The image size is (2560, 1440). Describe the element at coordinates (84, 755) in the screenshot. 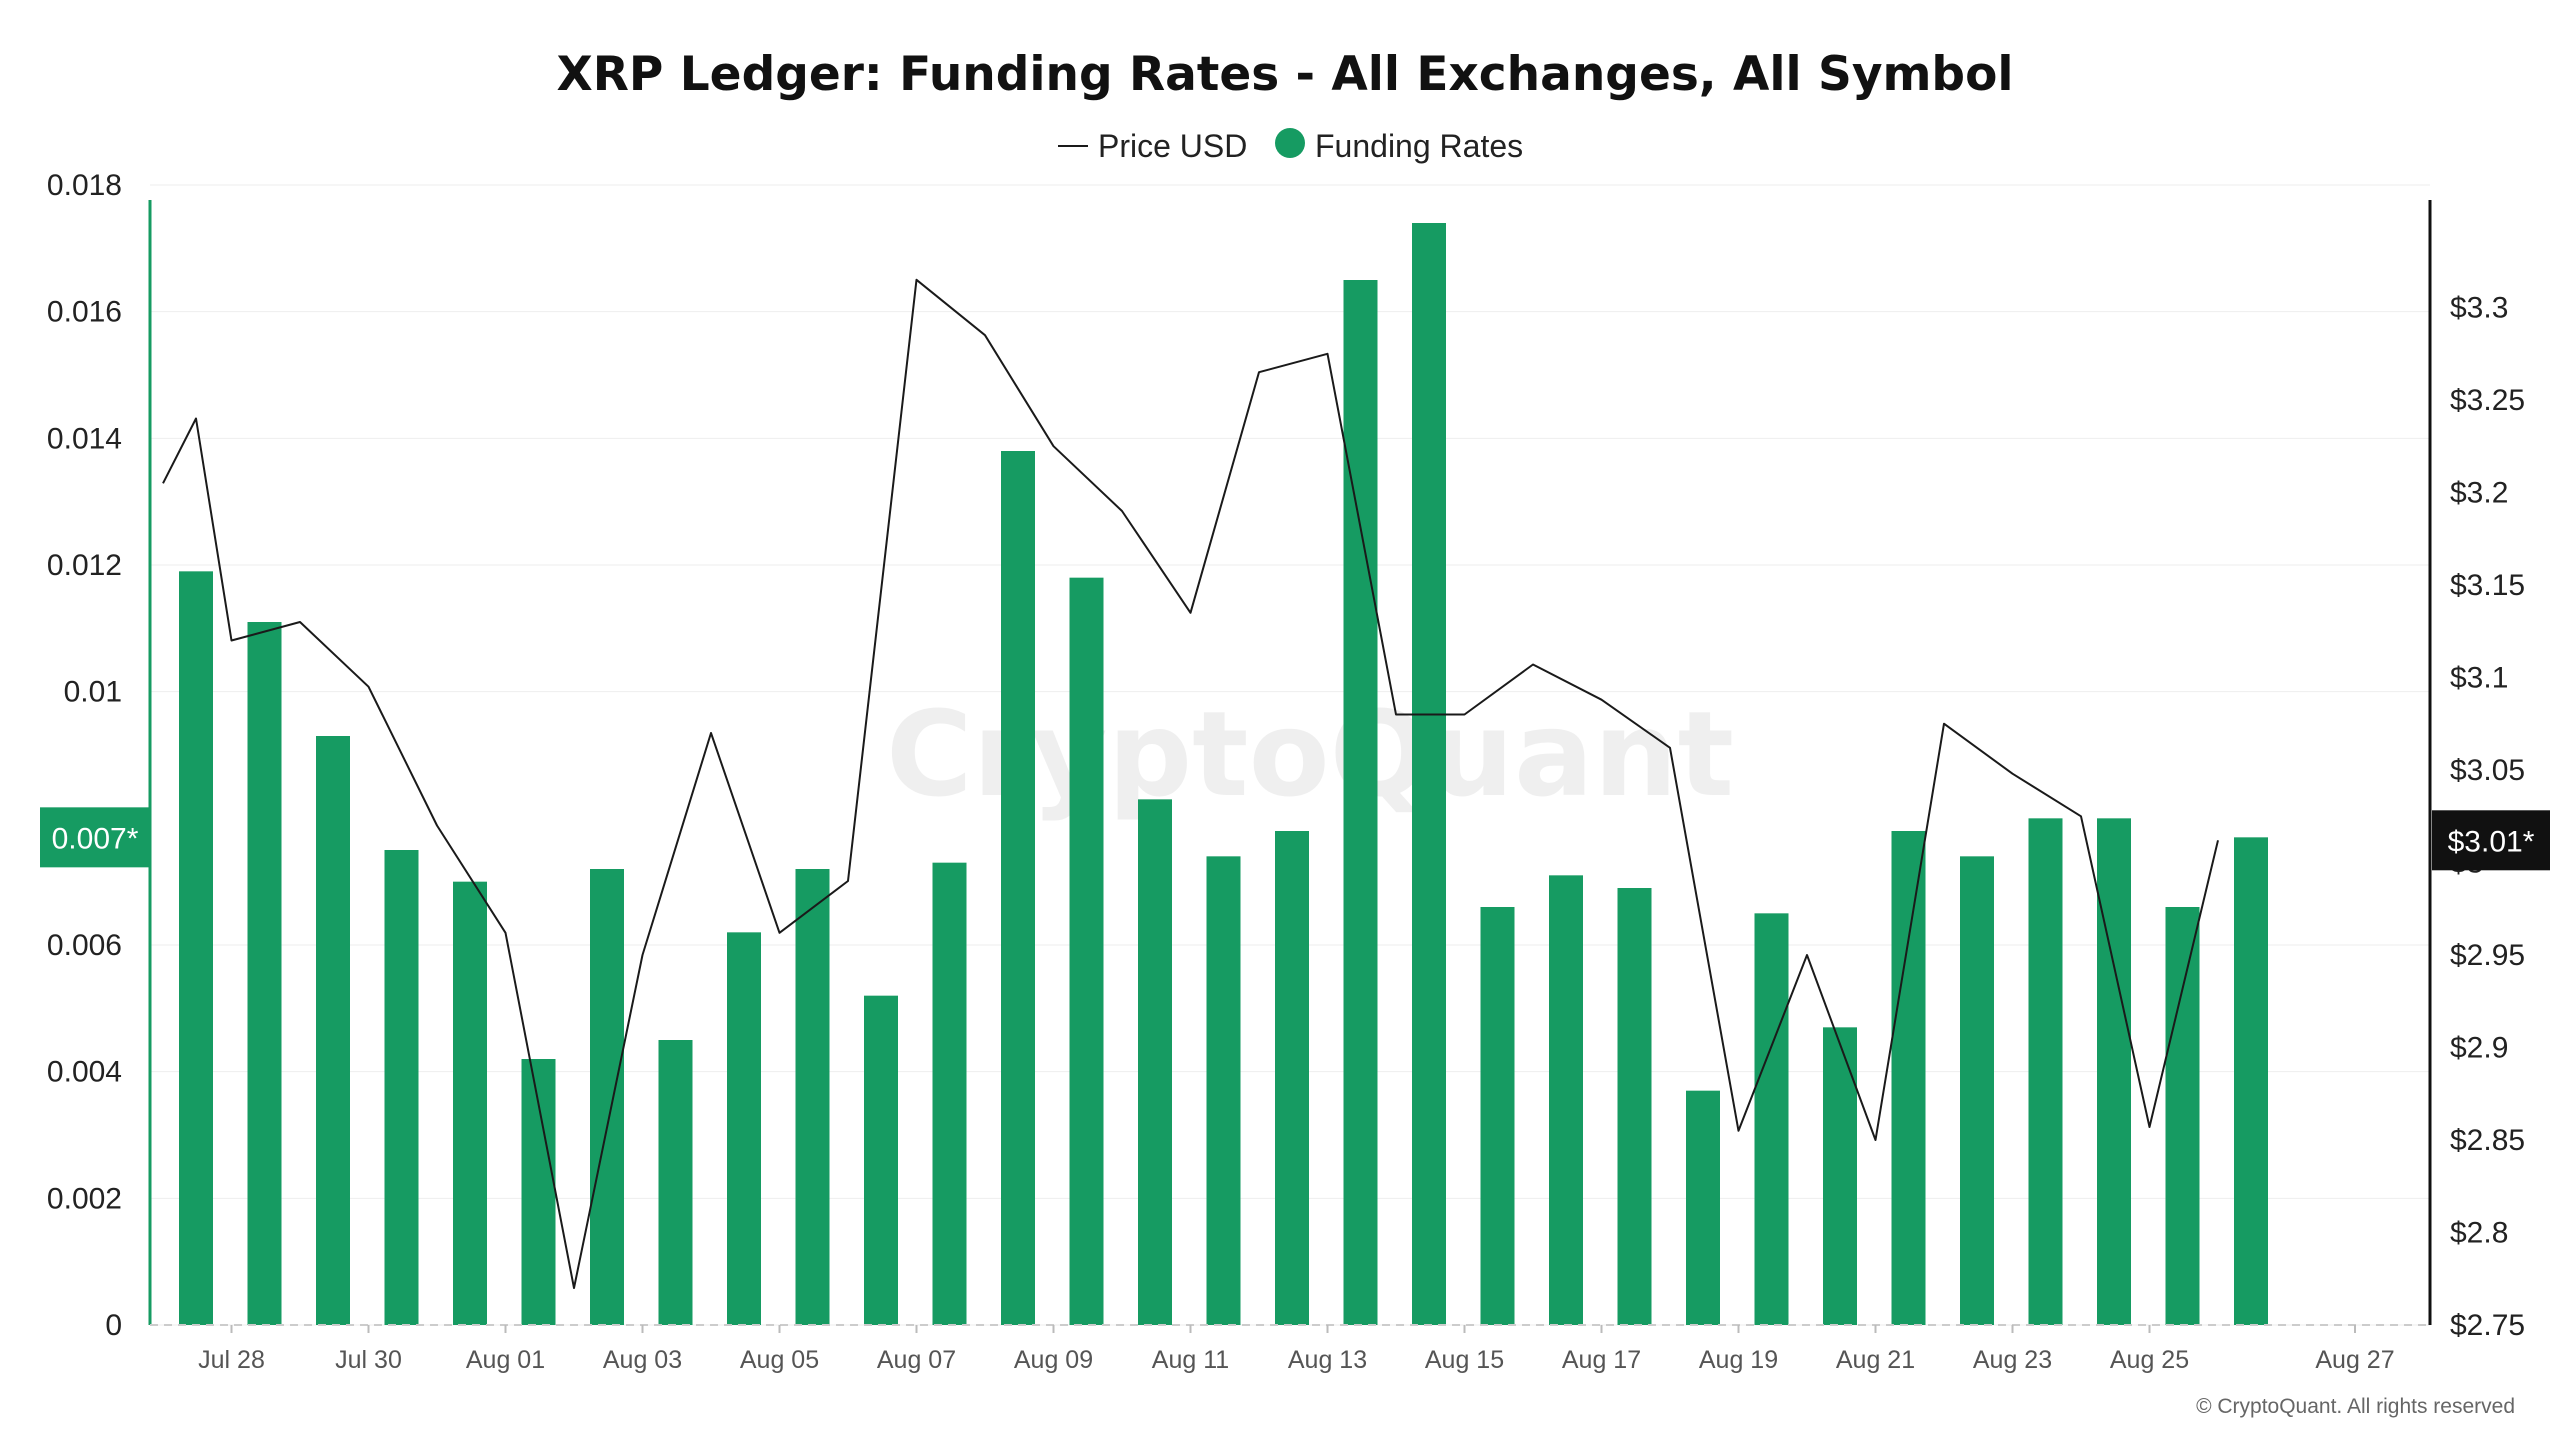

I see `left-axis-ticks: 0 0.002 0.004 0.006 0.01 0.012 0.014 0.016 0.018` at that location.